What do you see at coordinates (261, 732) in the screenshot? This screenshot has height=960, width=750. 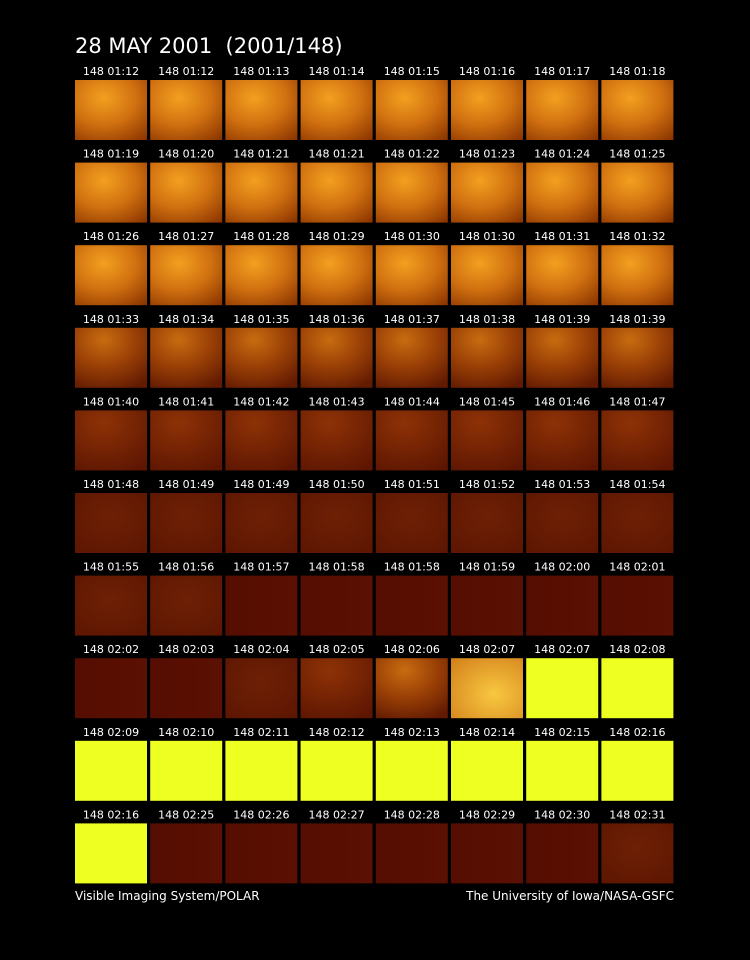 I see `frame-label: 148 02:11` at bounding box center [261, 732].